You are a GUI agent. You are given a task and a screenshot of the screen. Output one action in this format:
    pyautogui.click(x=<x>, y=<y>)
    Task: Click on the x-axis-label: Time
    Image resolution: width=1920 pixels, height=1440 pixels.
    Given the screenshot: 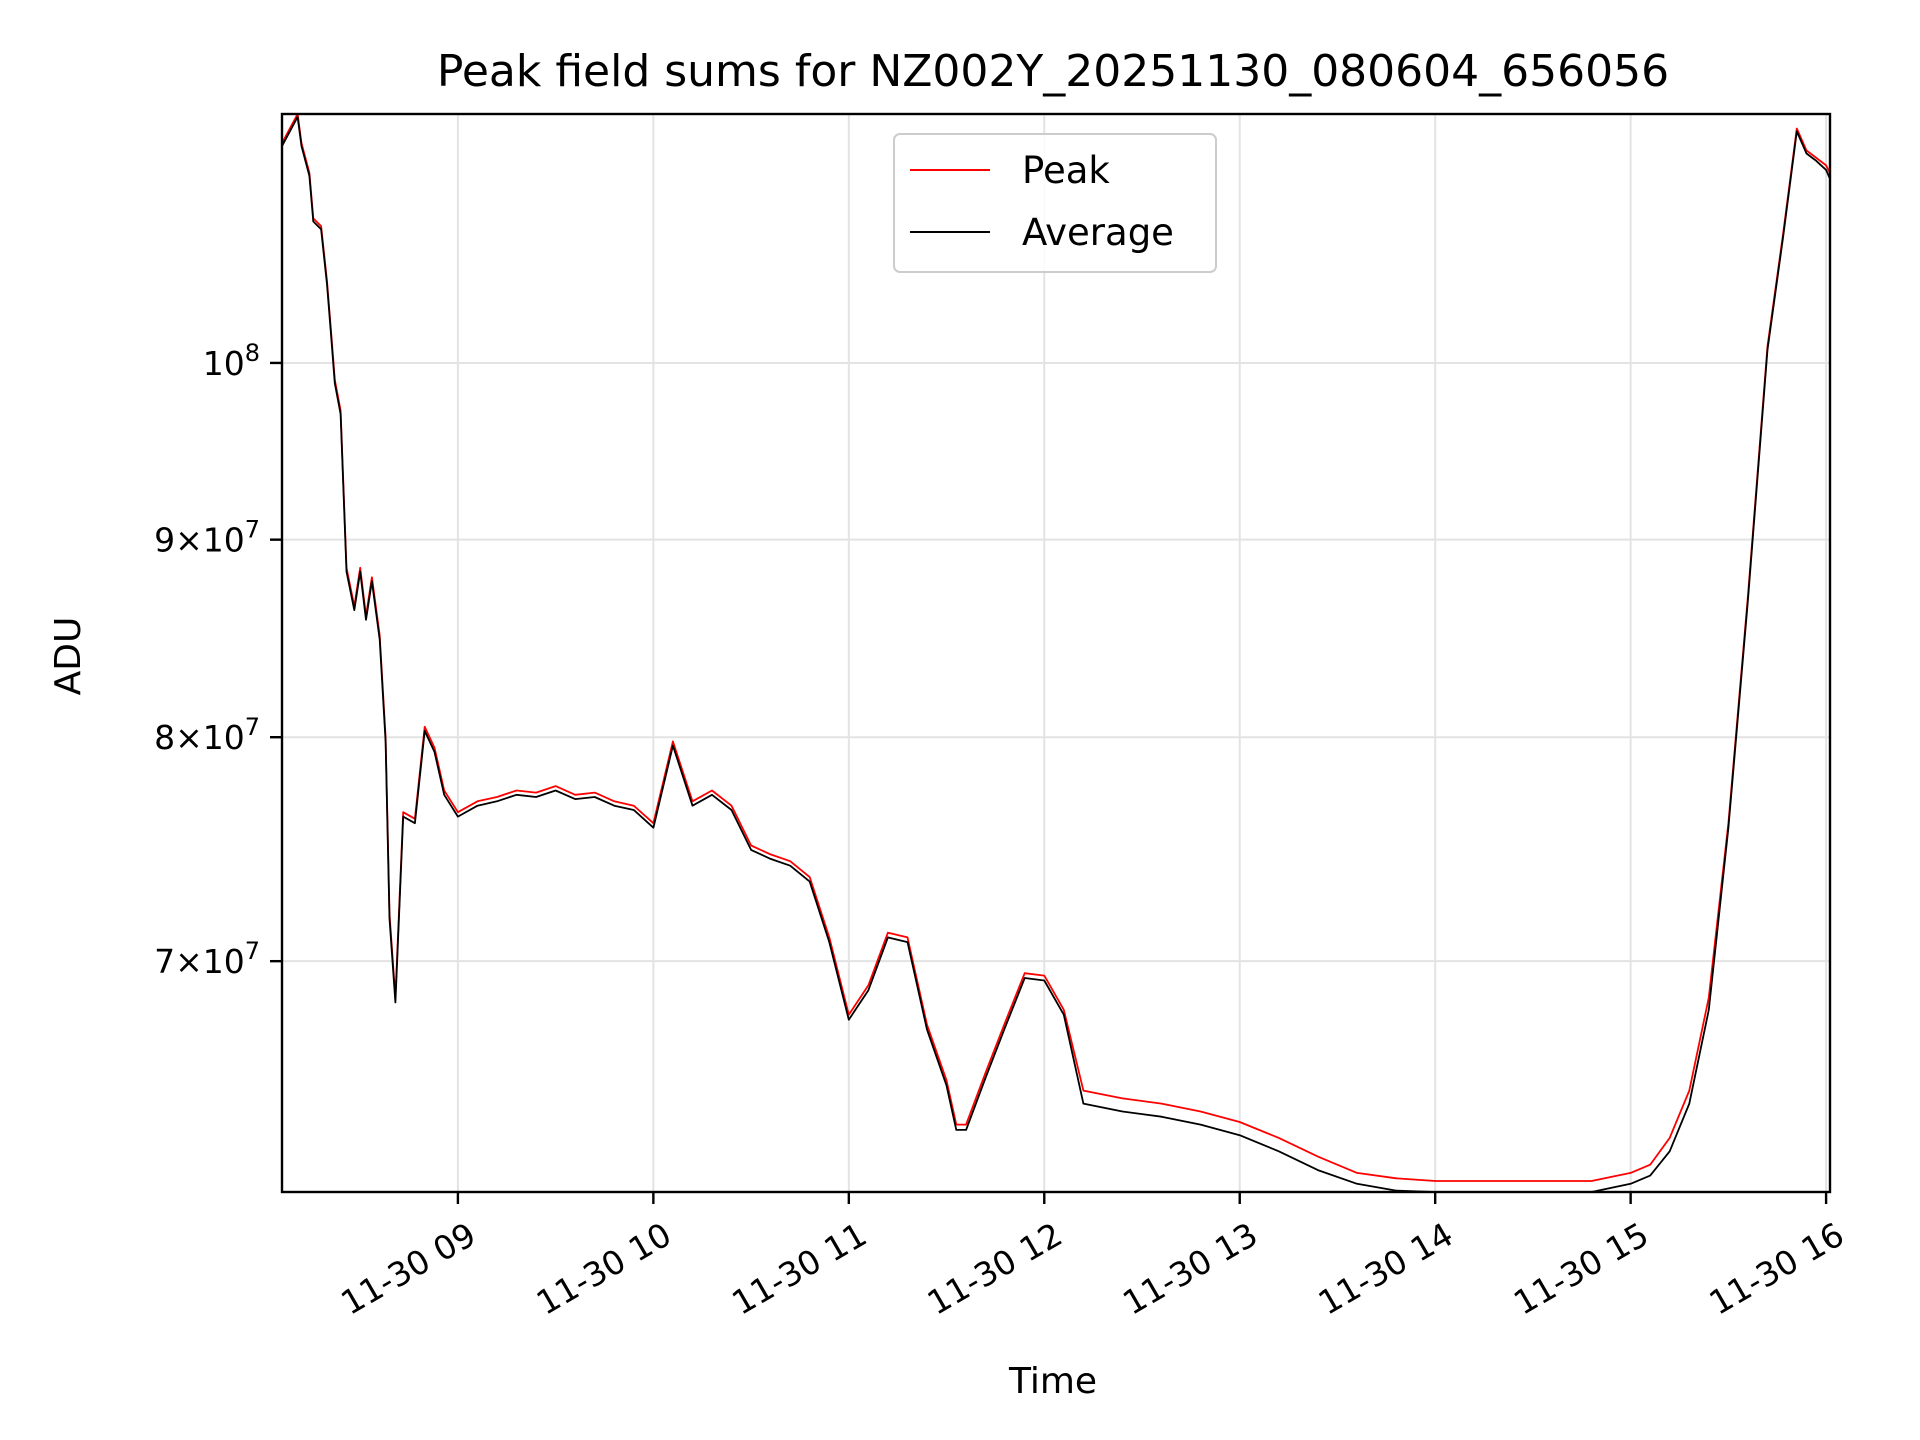 What is the action you would take?
    pyautogui.click(x=1052, y=1381)
    